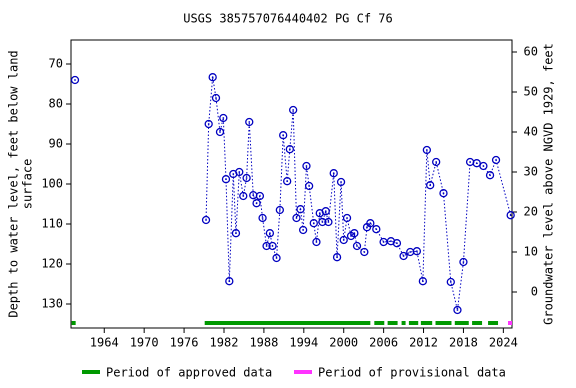 This screenshot has width=576, height=388. I want to click on y-tick-label: 130, so click(52, 304).